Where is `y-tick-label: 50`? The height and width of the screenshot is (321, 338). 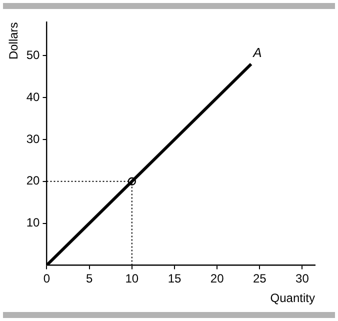
y-tick-label: 50 is located at coordinates (33, 55).